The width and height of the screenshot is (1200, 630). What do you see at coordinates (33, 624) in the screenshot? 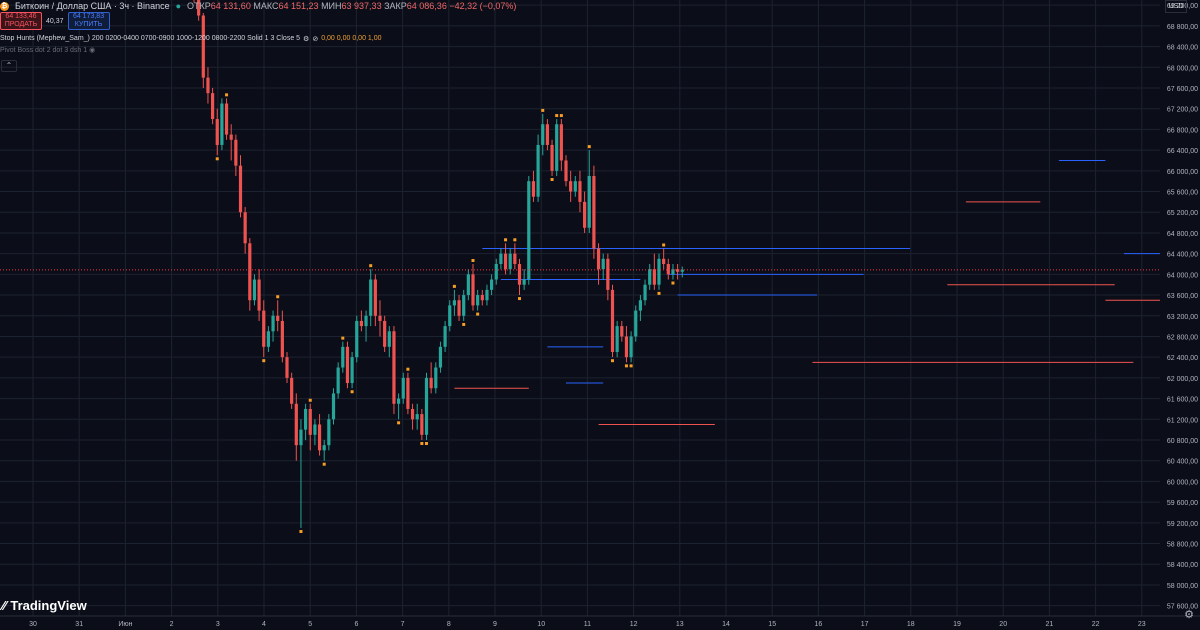
I see `x-tick-label: 30` at bounding box center [33, 624].